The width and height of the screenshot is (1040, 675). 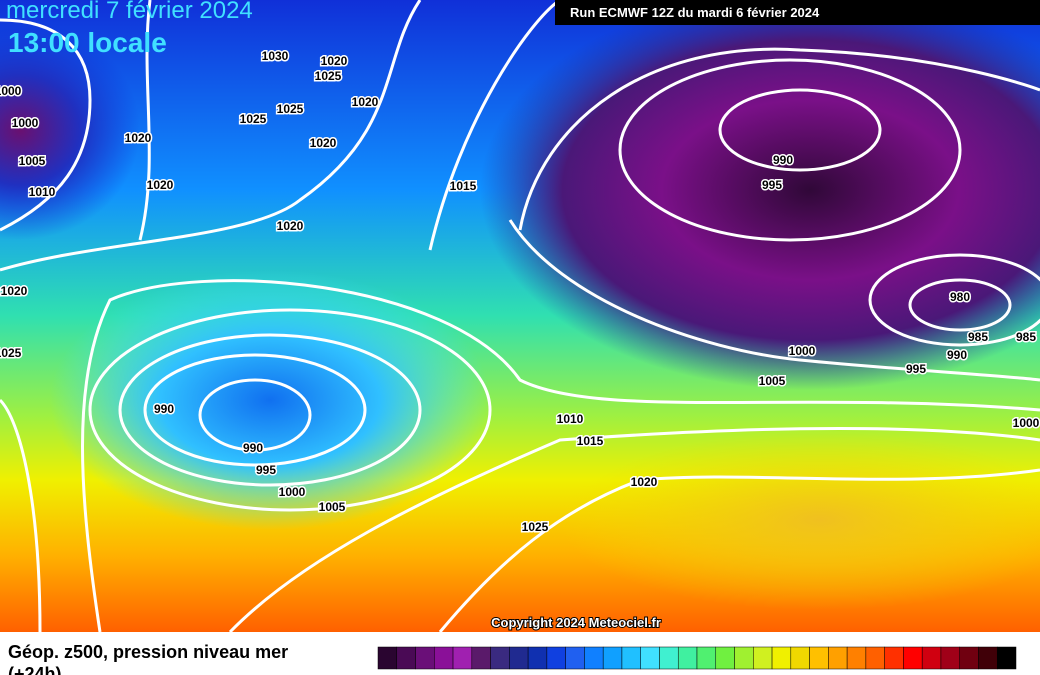 I want to click on color-scale, so click(x=697, y=658).